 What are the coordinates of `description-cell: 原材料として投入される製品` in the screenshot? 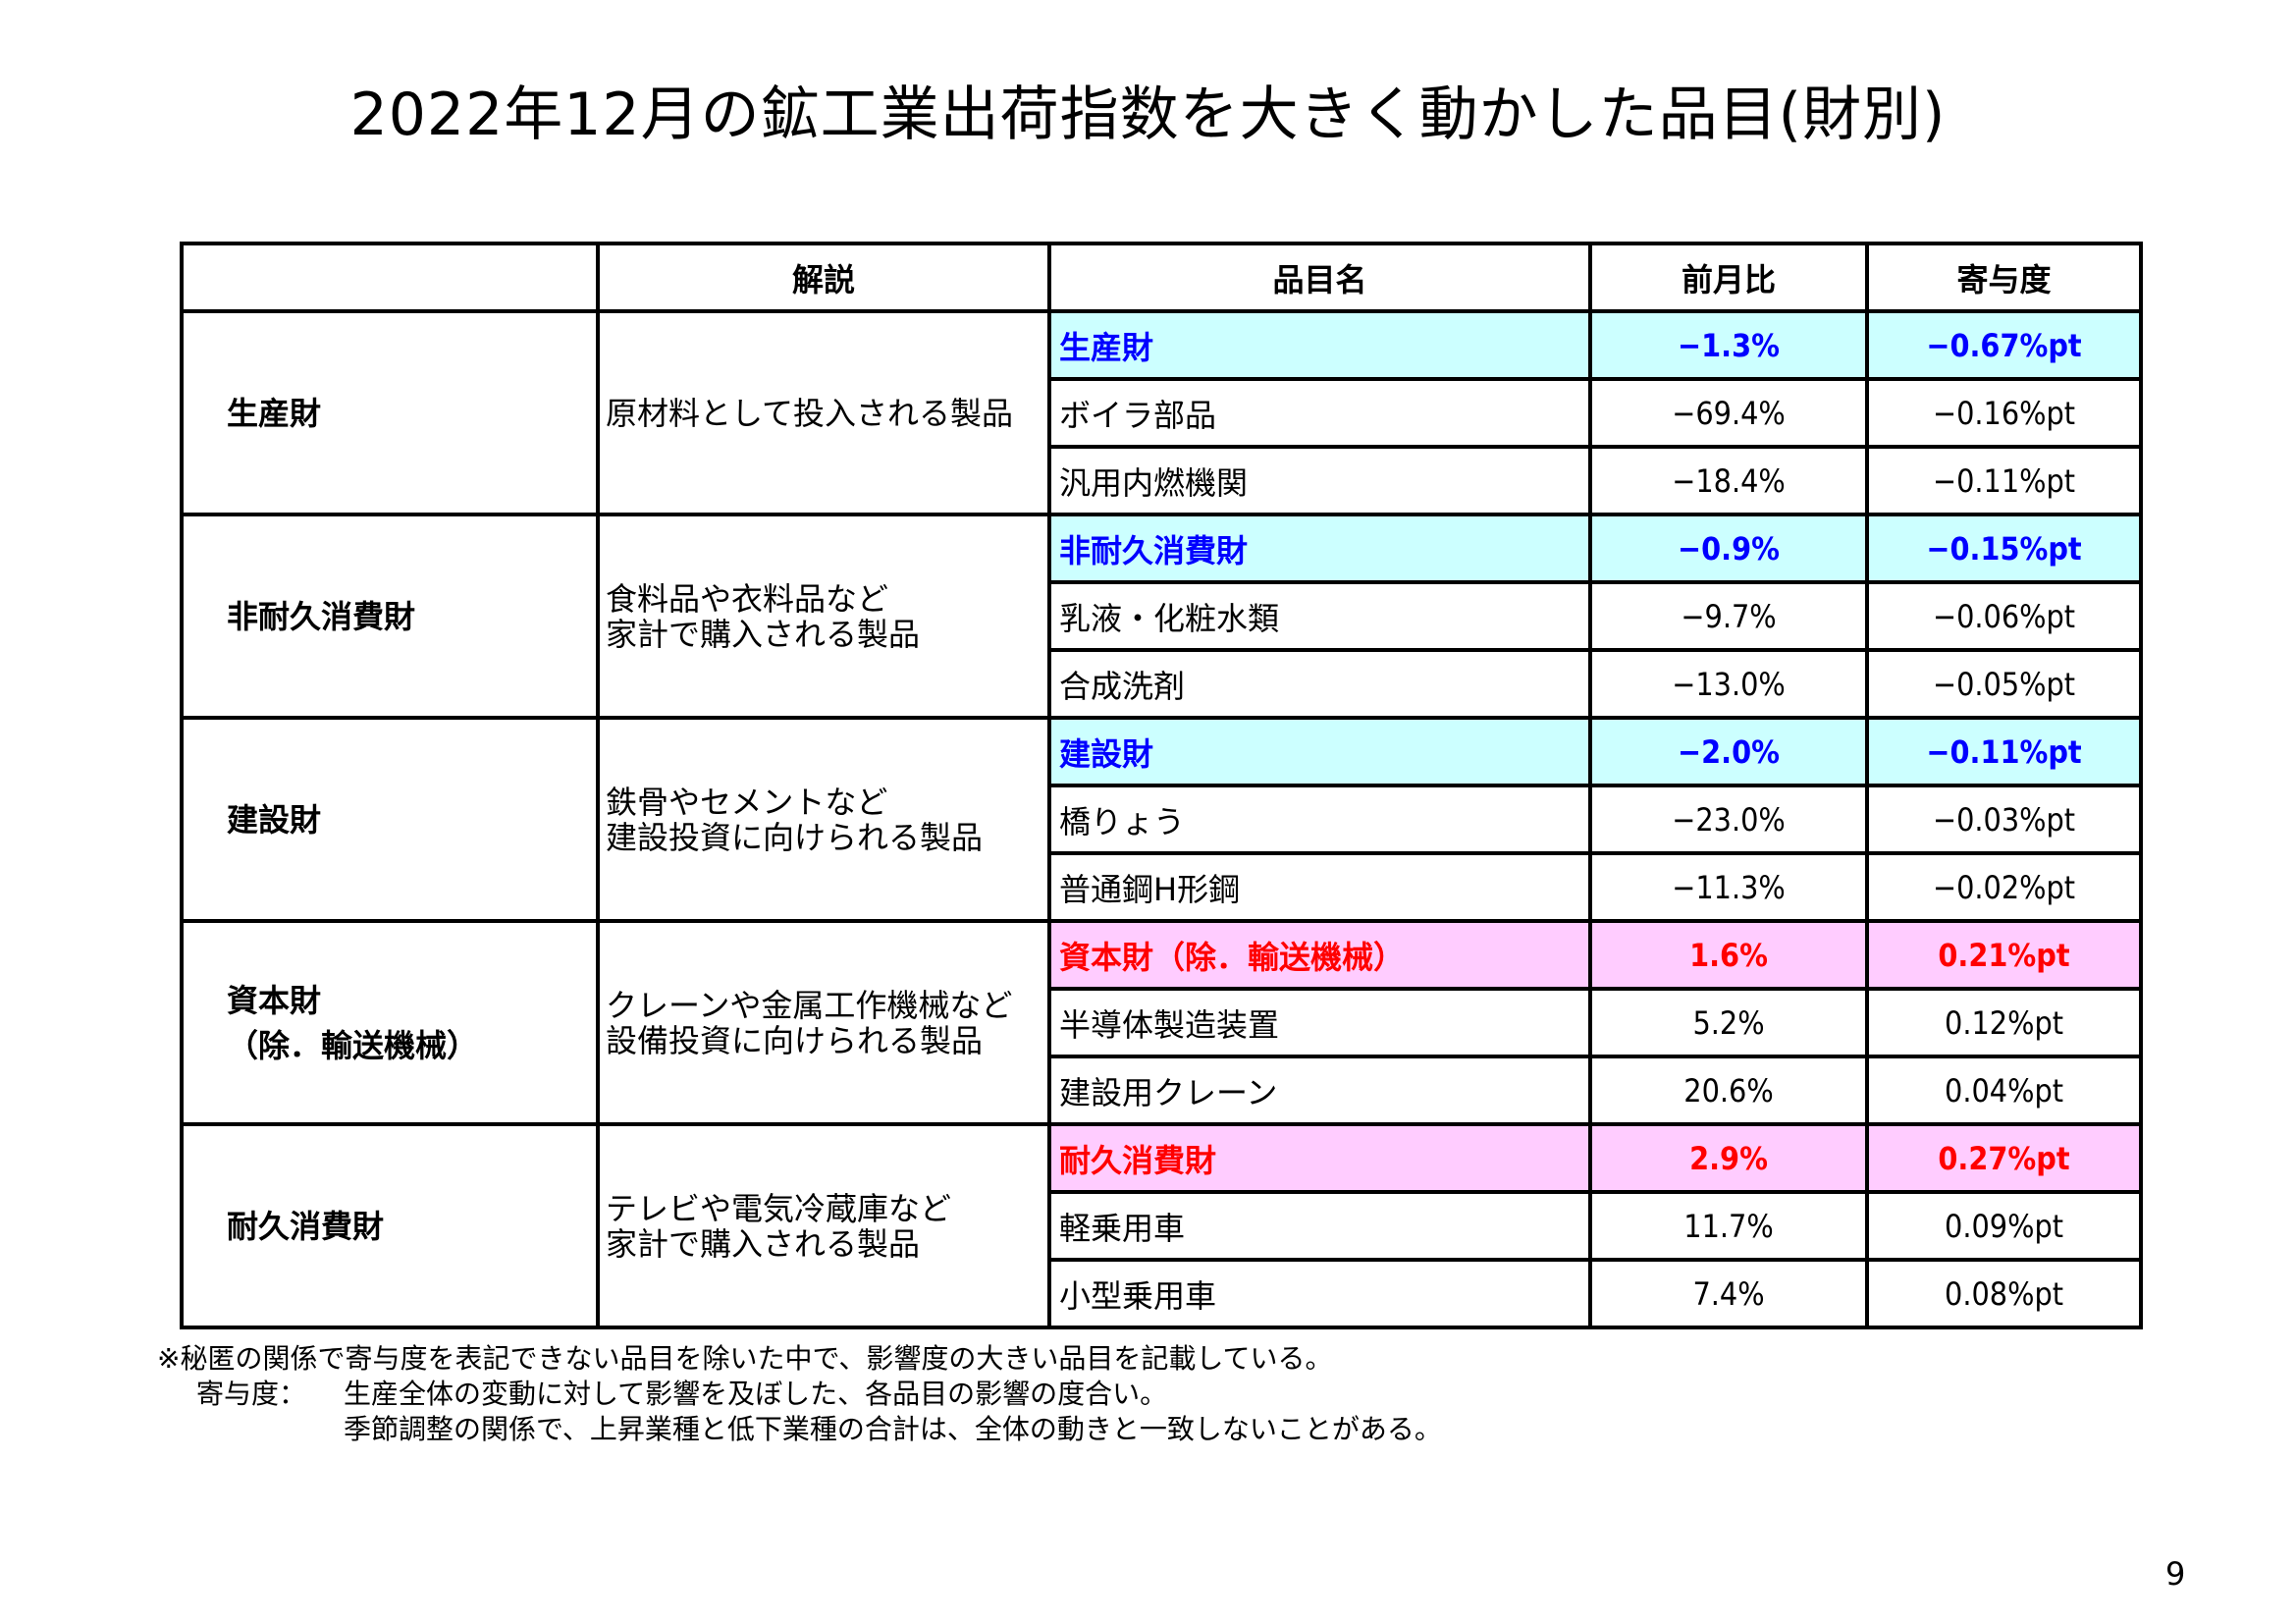 It's located at (823, 412).